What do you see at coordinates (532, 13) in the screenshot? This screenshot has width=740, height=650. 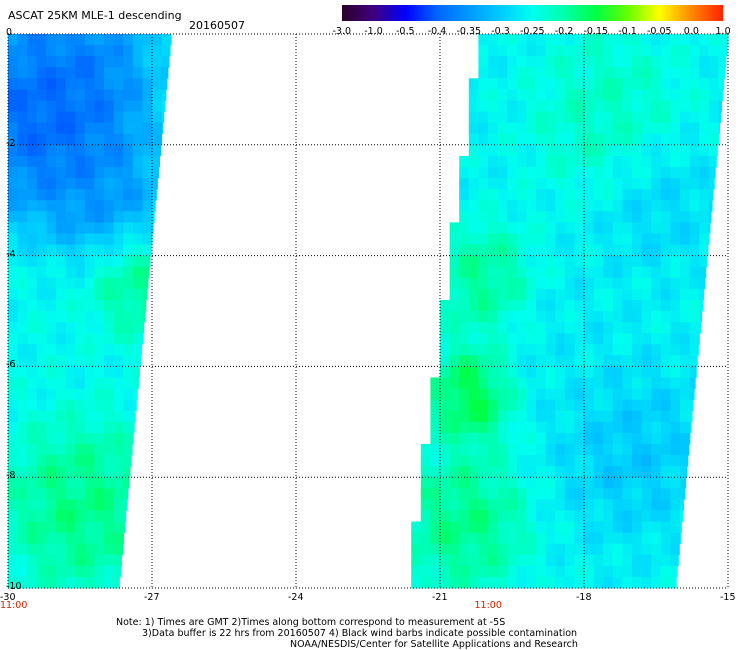 I see `colorbar` at bounding box center [532, 13].